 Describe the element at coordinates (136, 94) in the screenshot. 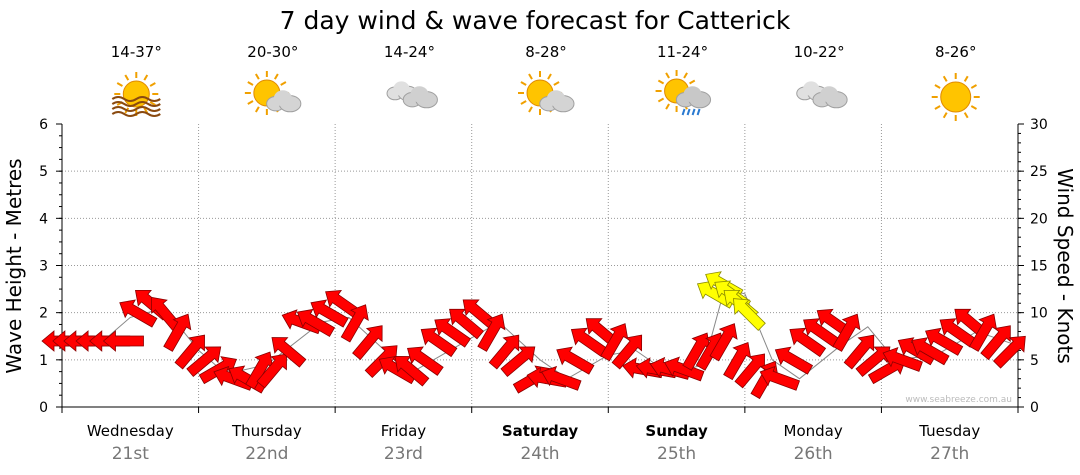

I see `sun-haze-icon` at that location.